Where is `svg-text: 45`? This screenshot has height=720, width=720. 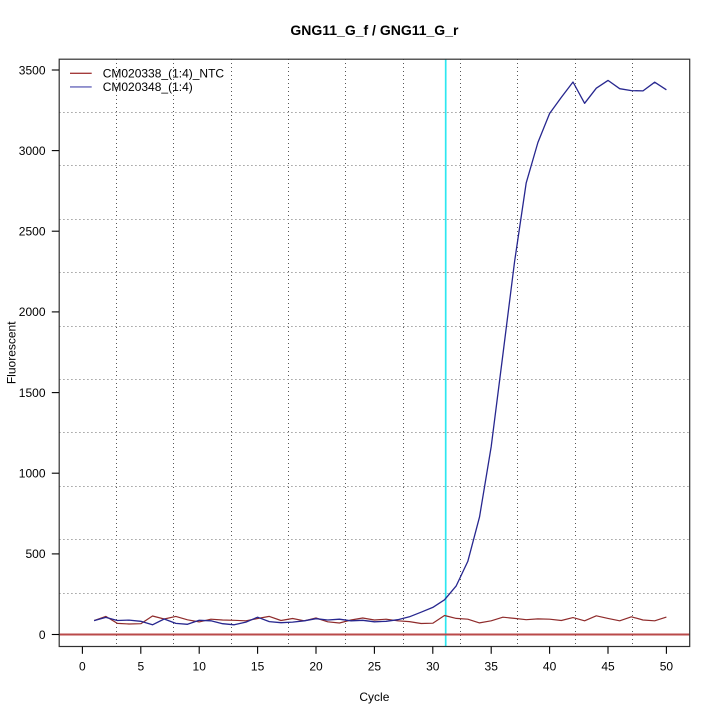
svg-text: 45 is located at coordinates (608, 667).